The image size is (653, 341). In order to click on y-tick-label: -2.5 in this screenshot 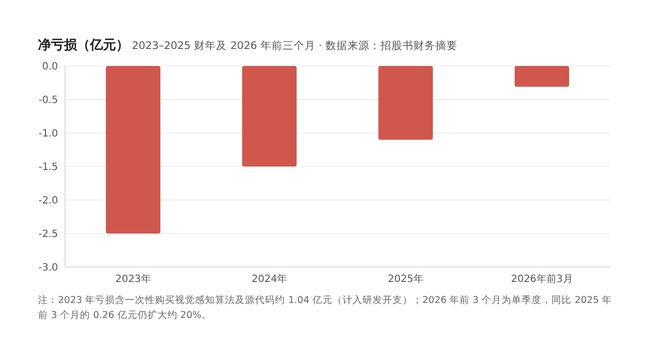, I will do `click(48, 234)`.